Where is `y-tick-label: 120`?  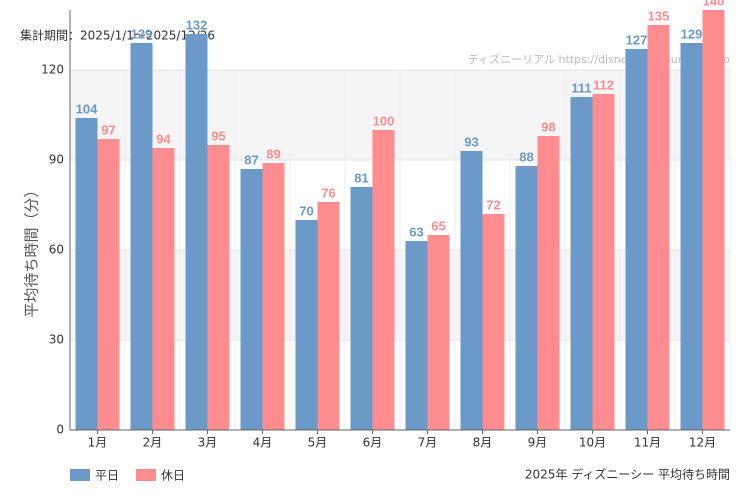
y-tick-label: 120 is located at coordinates (52, 70).